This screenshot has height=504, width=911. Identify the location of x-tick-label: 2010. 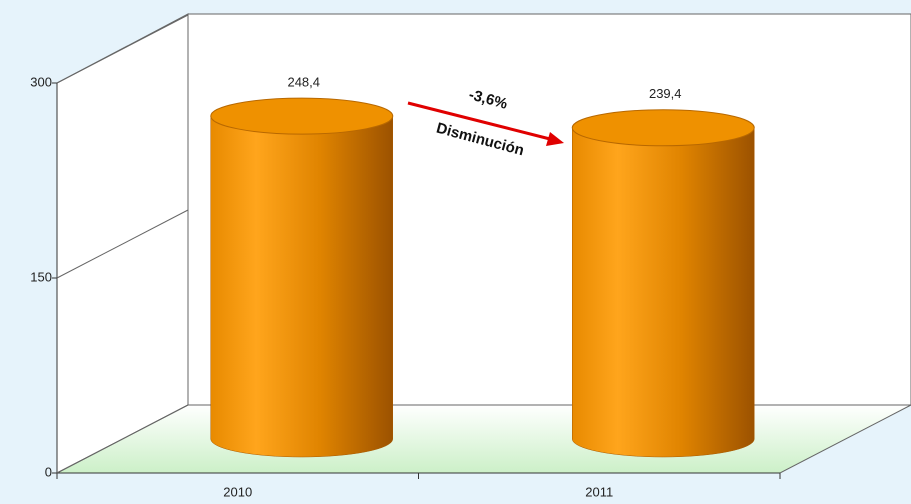
(237, 491).